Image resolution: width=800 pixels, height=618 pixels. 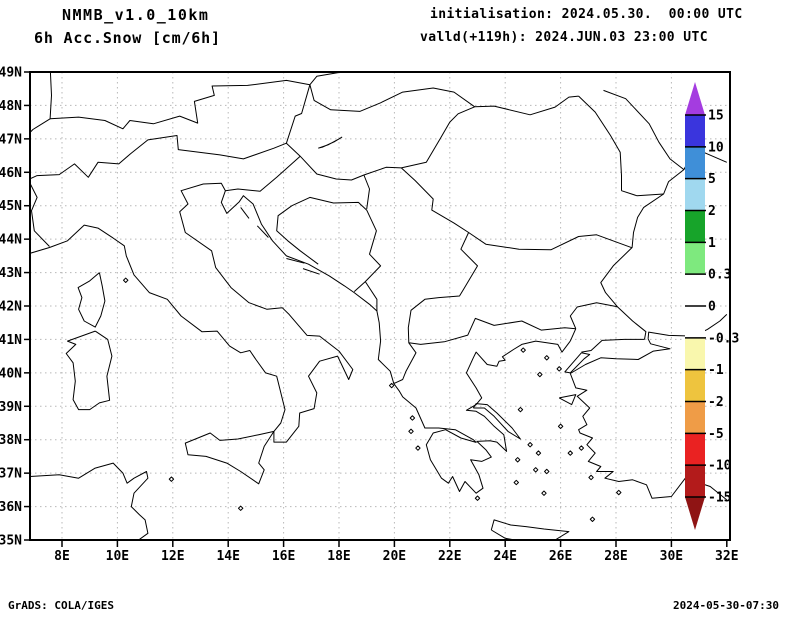 I want to click on lat-label: 38N, so click(x=11, y=440).